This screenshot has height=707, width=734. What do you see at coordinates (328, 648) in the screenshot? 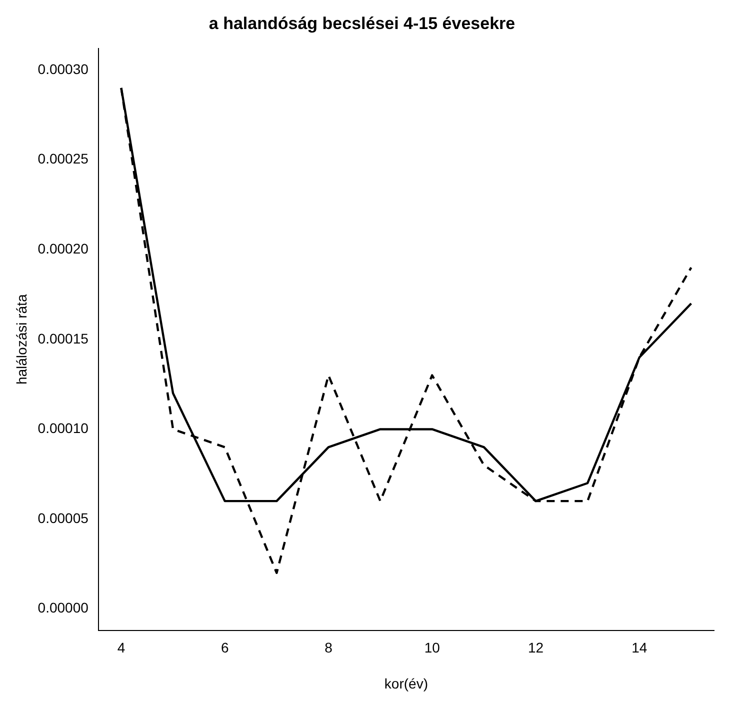
I see `x-tick-label: 8` at bounding box center [328, 648].